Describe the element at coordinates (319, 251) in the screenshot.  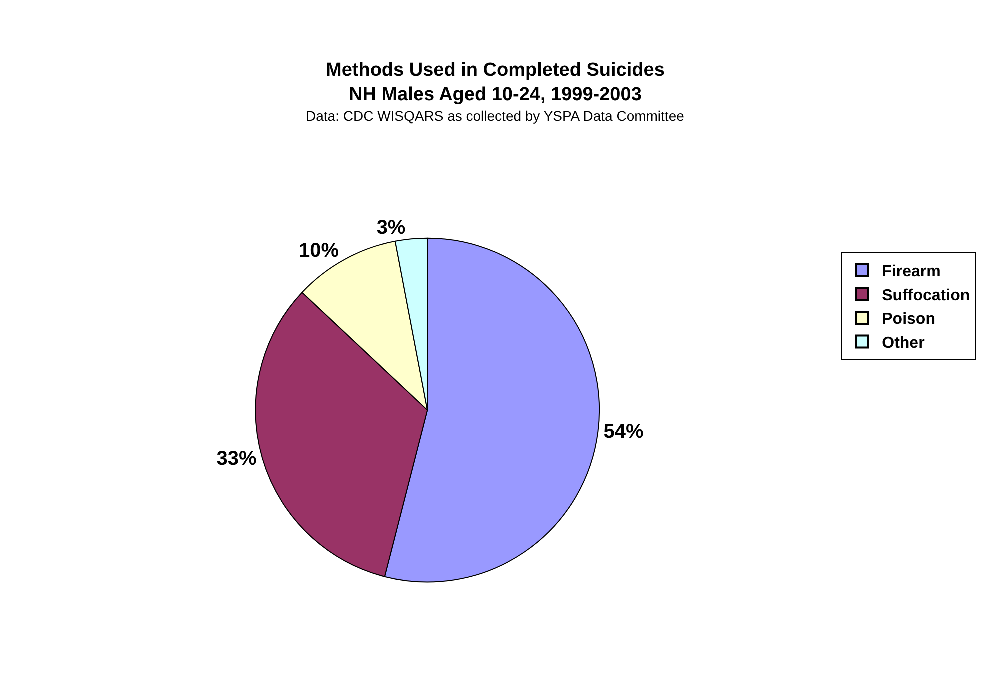
I see `data-label: 10%` at that location.